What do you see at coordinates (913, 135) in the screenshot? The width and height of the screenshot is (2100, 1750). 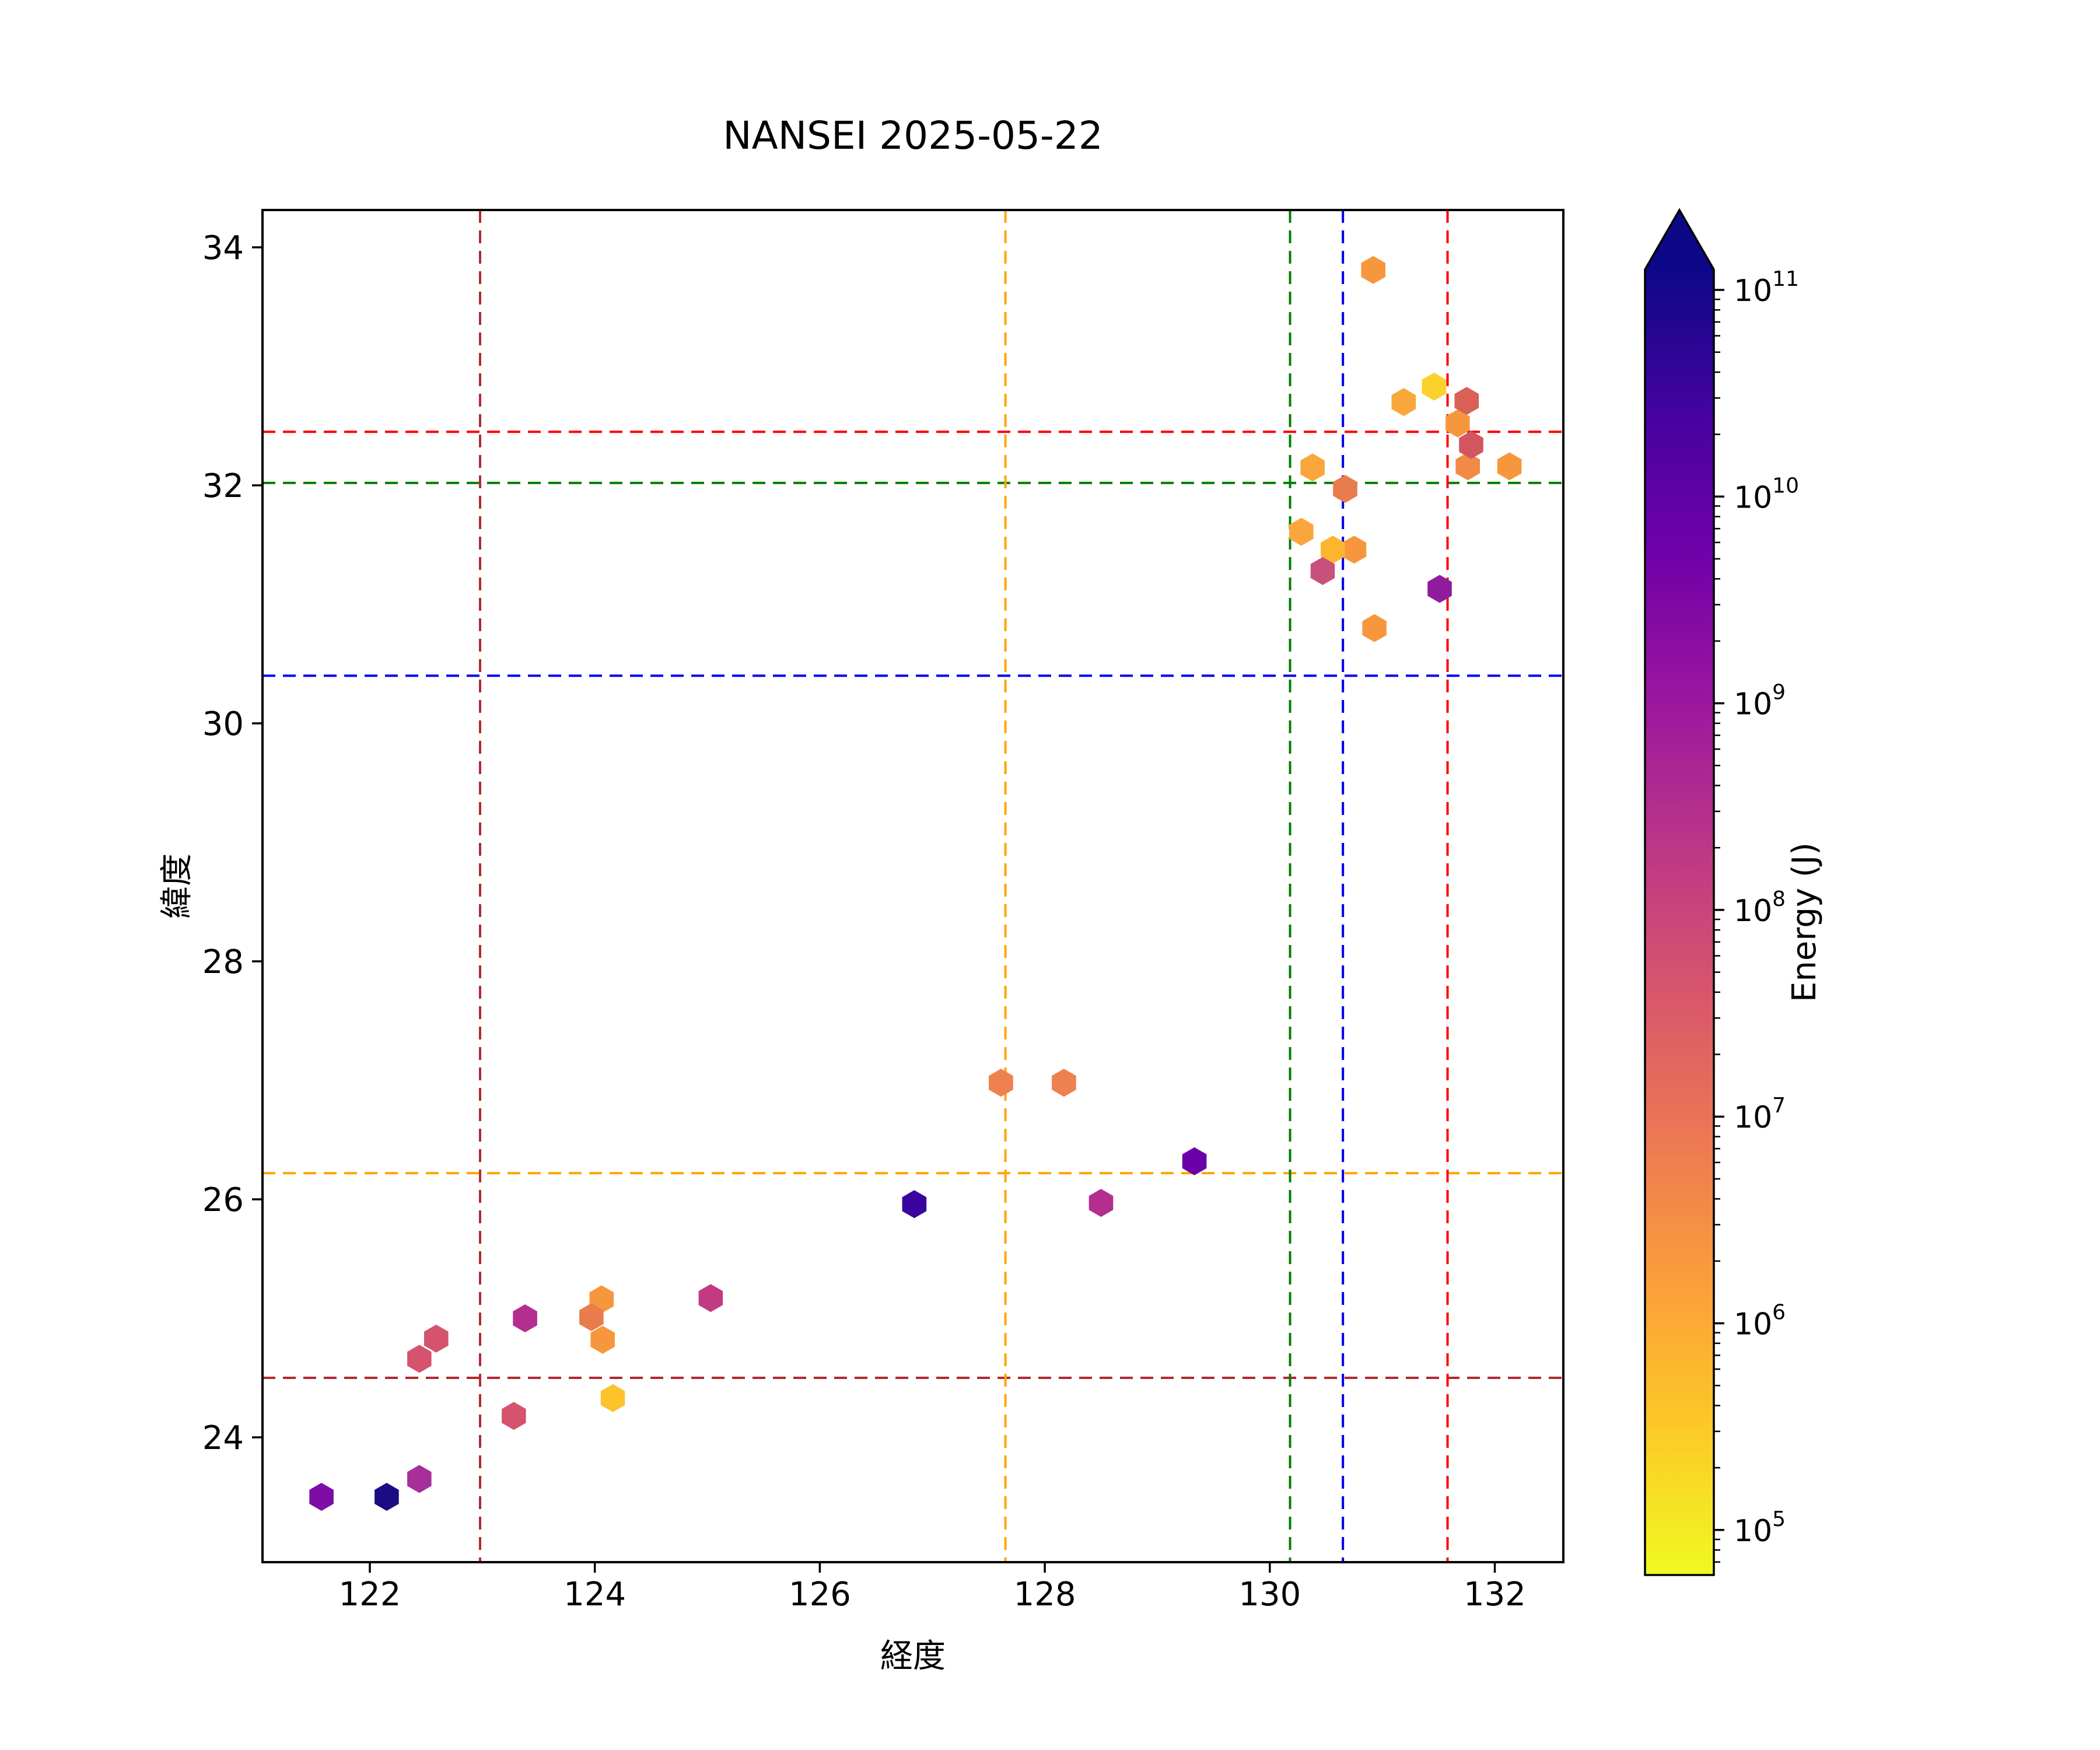 I see `chart-title: NANSEI 2025-05-22` at bounding box center [913, 135].